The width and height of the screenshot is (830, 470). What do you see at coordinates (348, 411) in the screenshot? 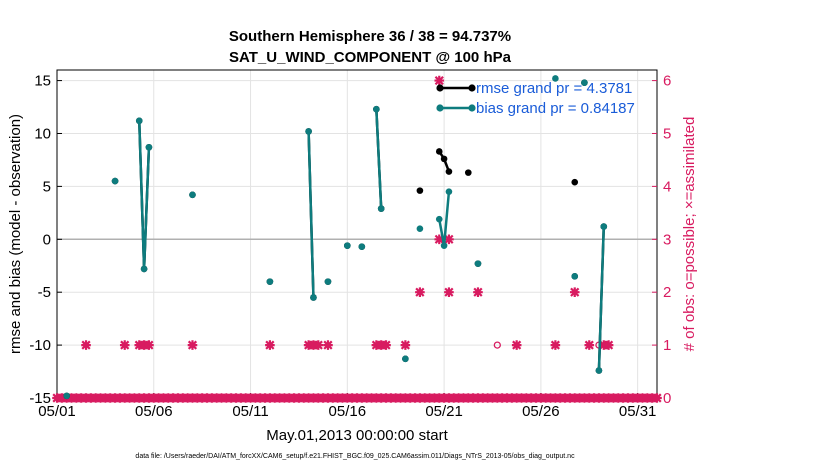
I see `x-tick-label: 05/16` at bounding box center [348, 411].